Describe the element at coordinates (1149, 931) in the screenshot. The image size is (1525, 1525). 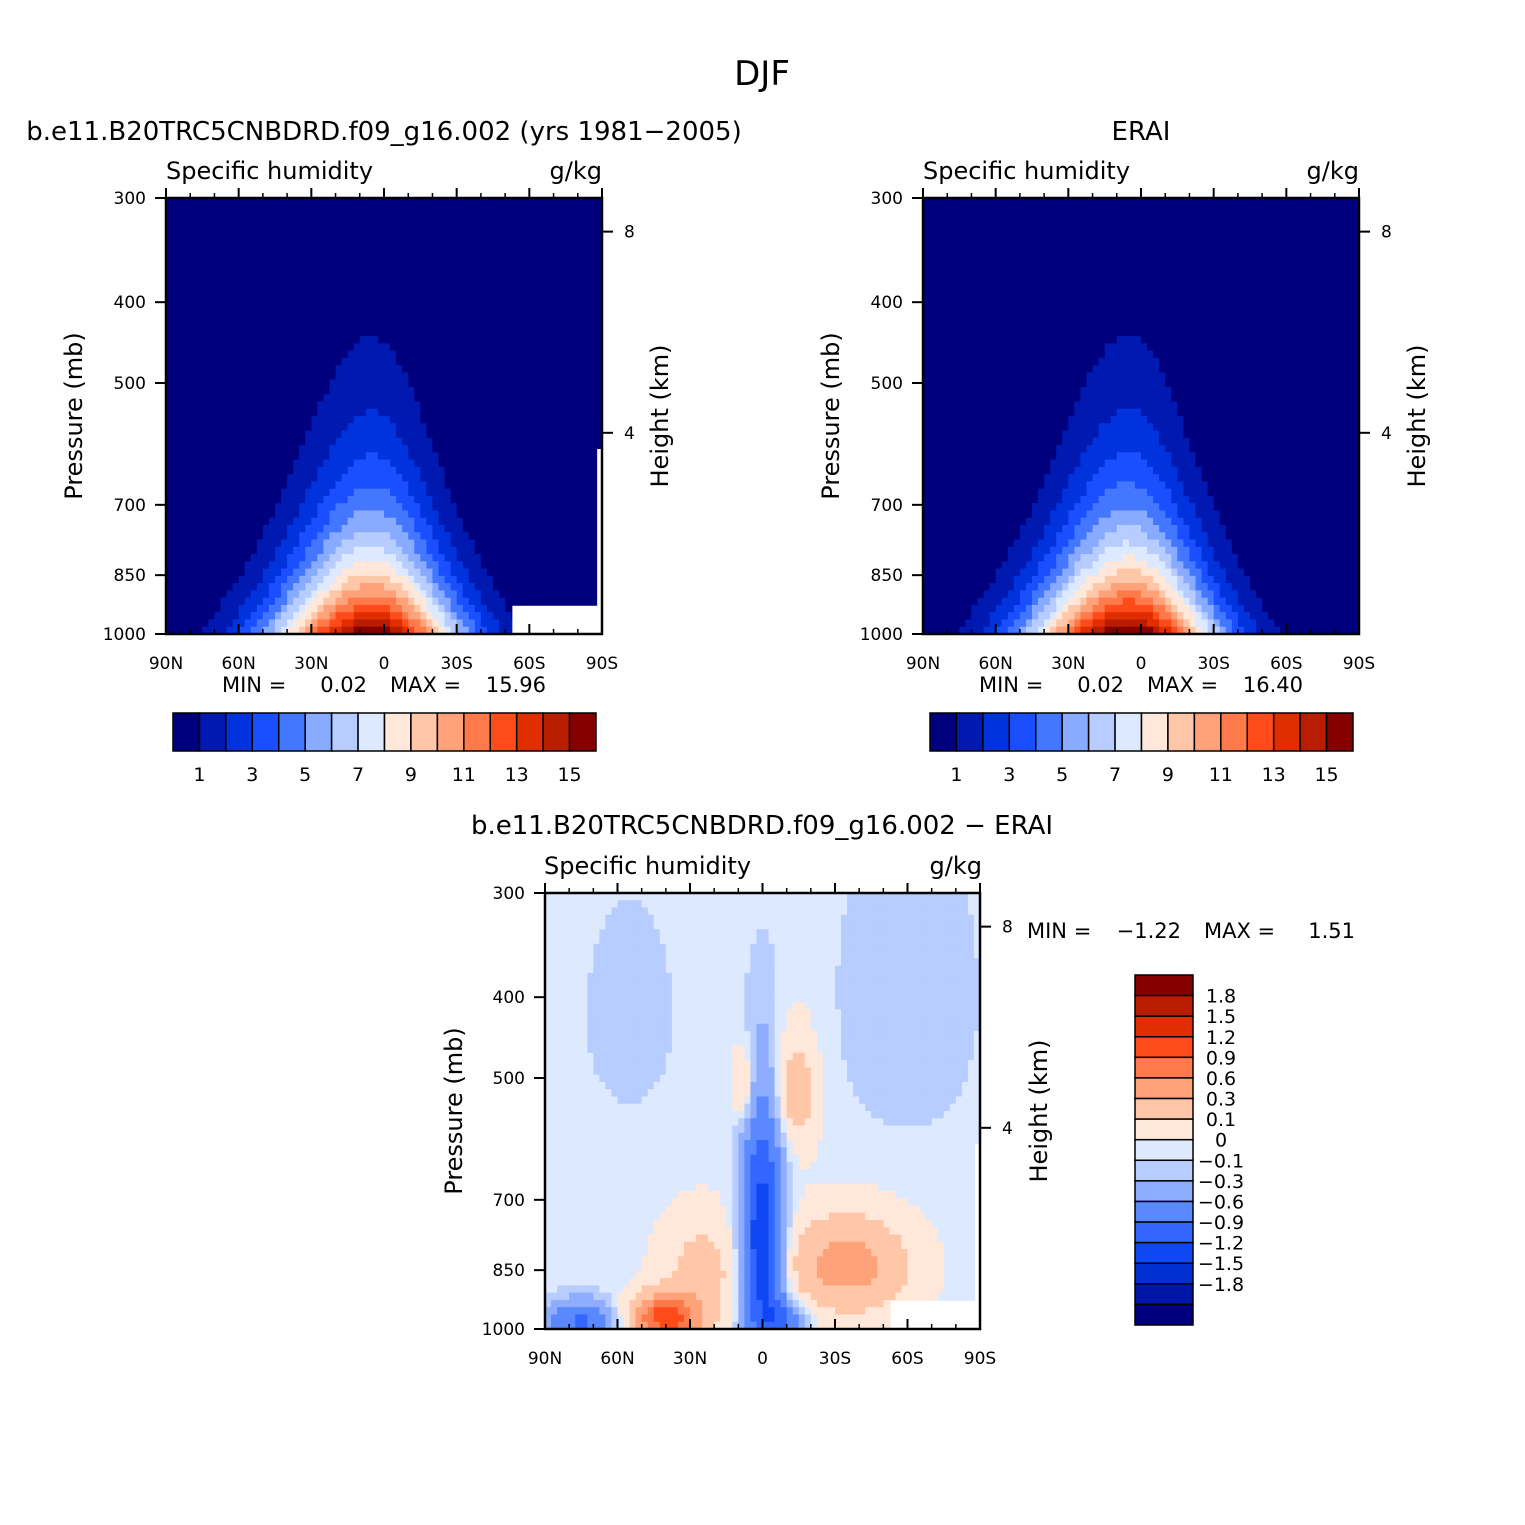
I see `panel-difference-min-value: −1.22` at that location.